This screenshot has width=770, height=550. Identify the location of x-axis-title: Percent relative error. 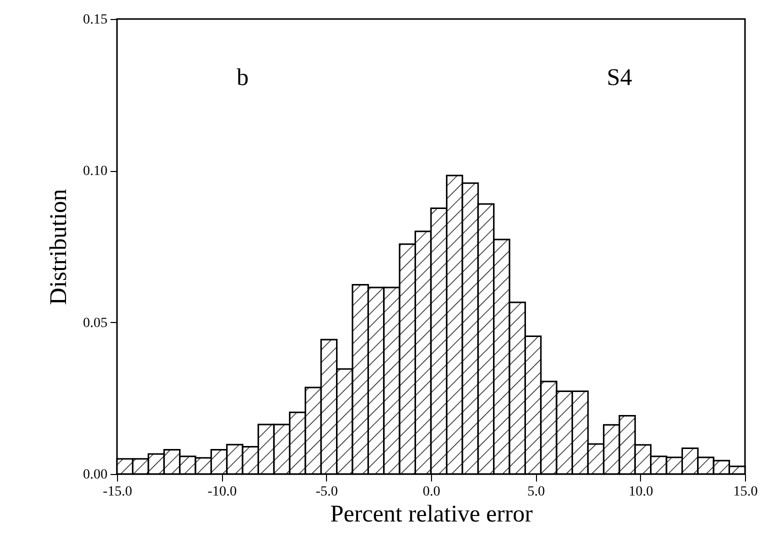
(431, 515).